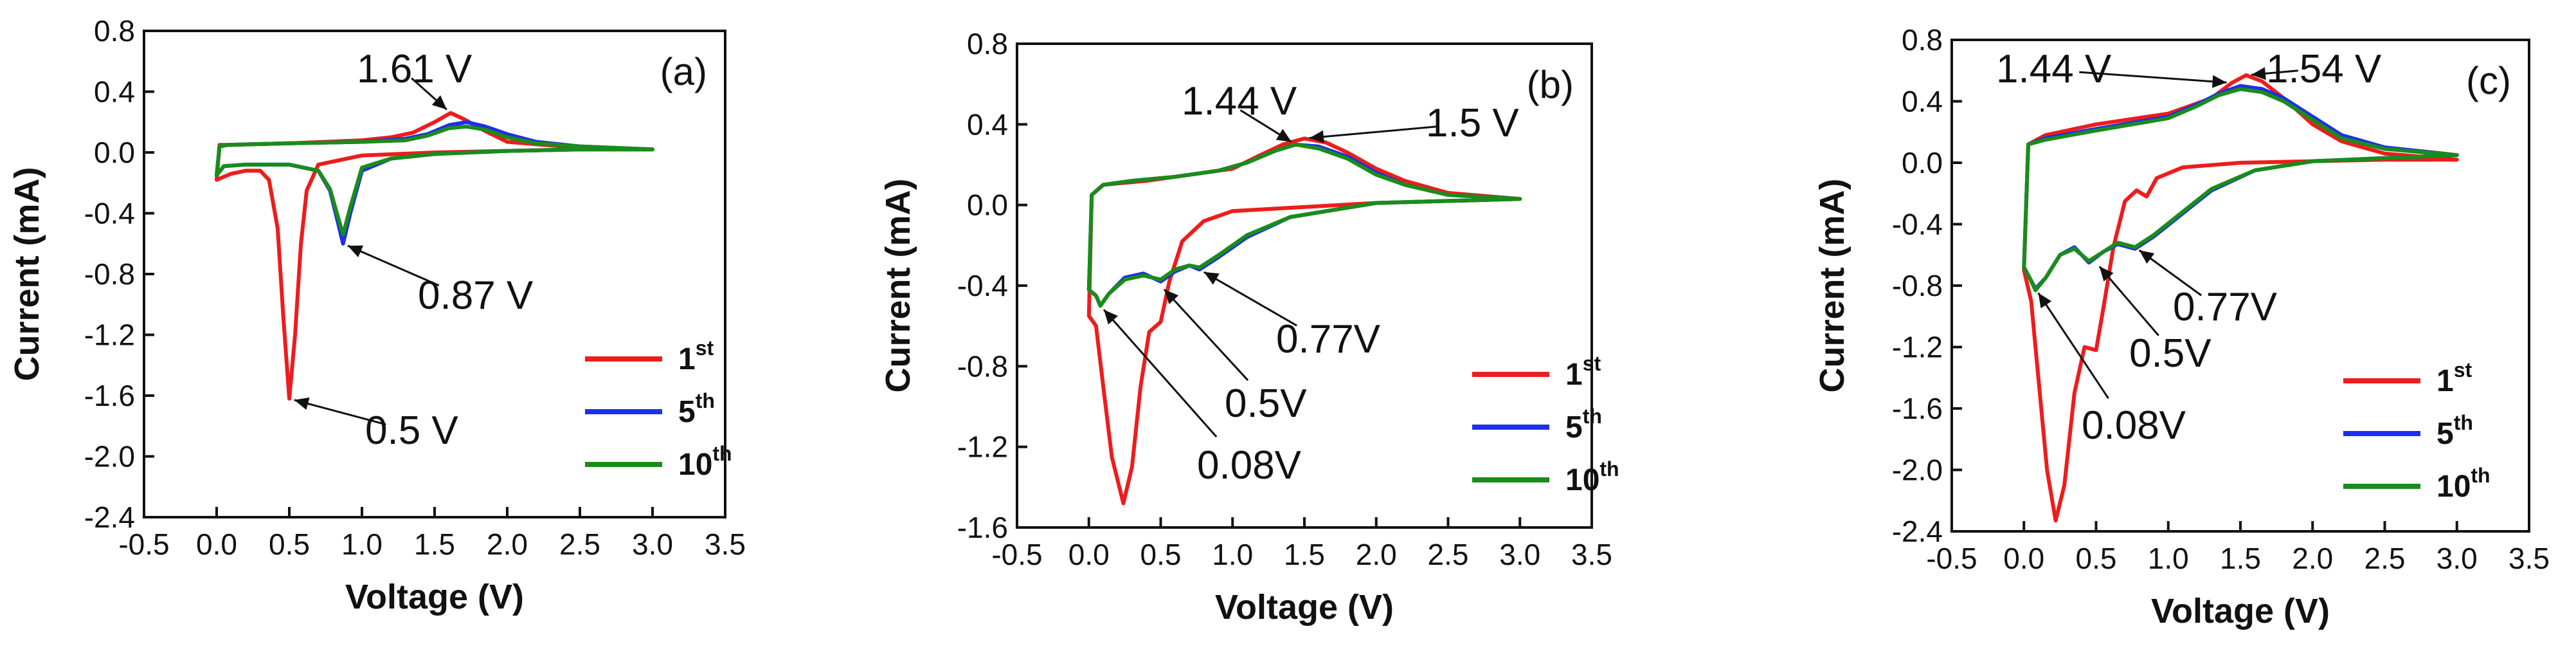 This screenshot has width=2576, height=660. What do you see at coordinates (411, 430) in the screenshot?
I see `peak-annotation: 0.5 V` at bounding box center [411, 430].